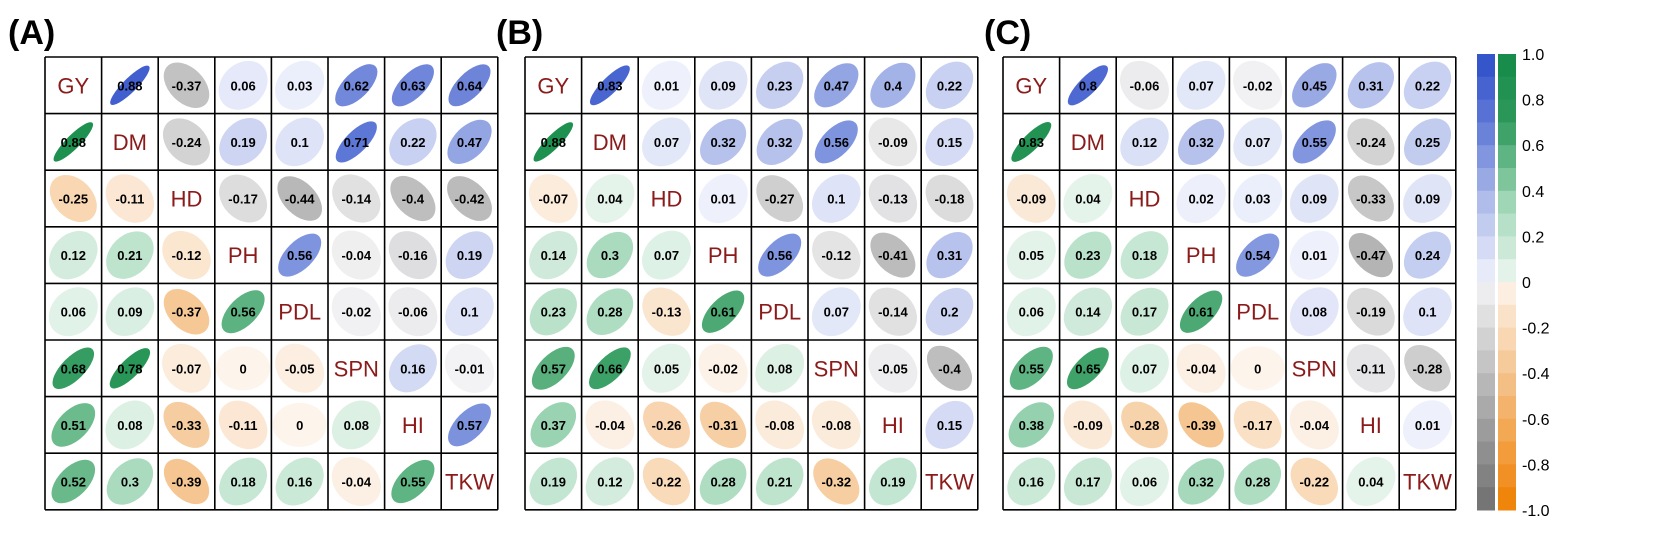 The width and height of the screenshot is (1653, 554). I want to click on corr-value: -0.12, so click(187, 255).